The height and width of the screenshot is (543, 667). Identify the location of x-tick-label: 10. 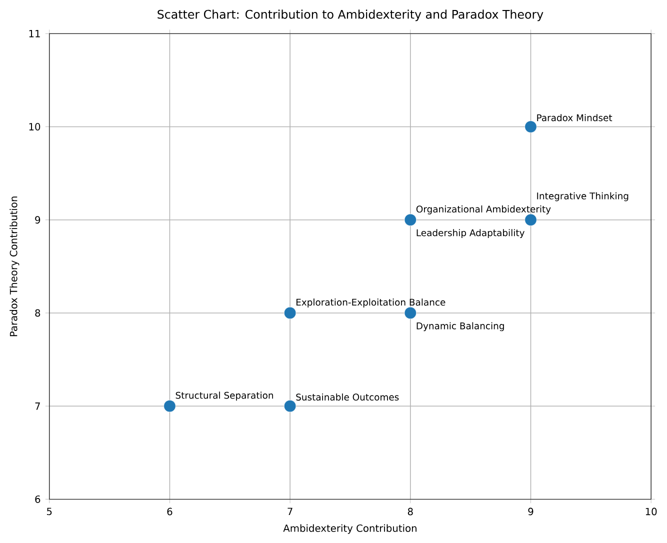
(651, 512).